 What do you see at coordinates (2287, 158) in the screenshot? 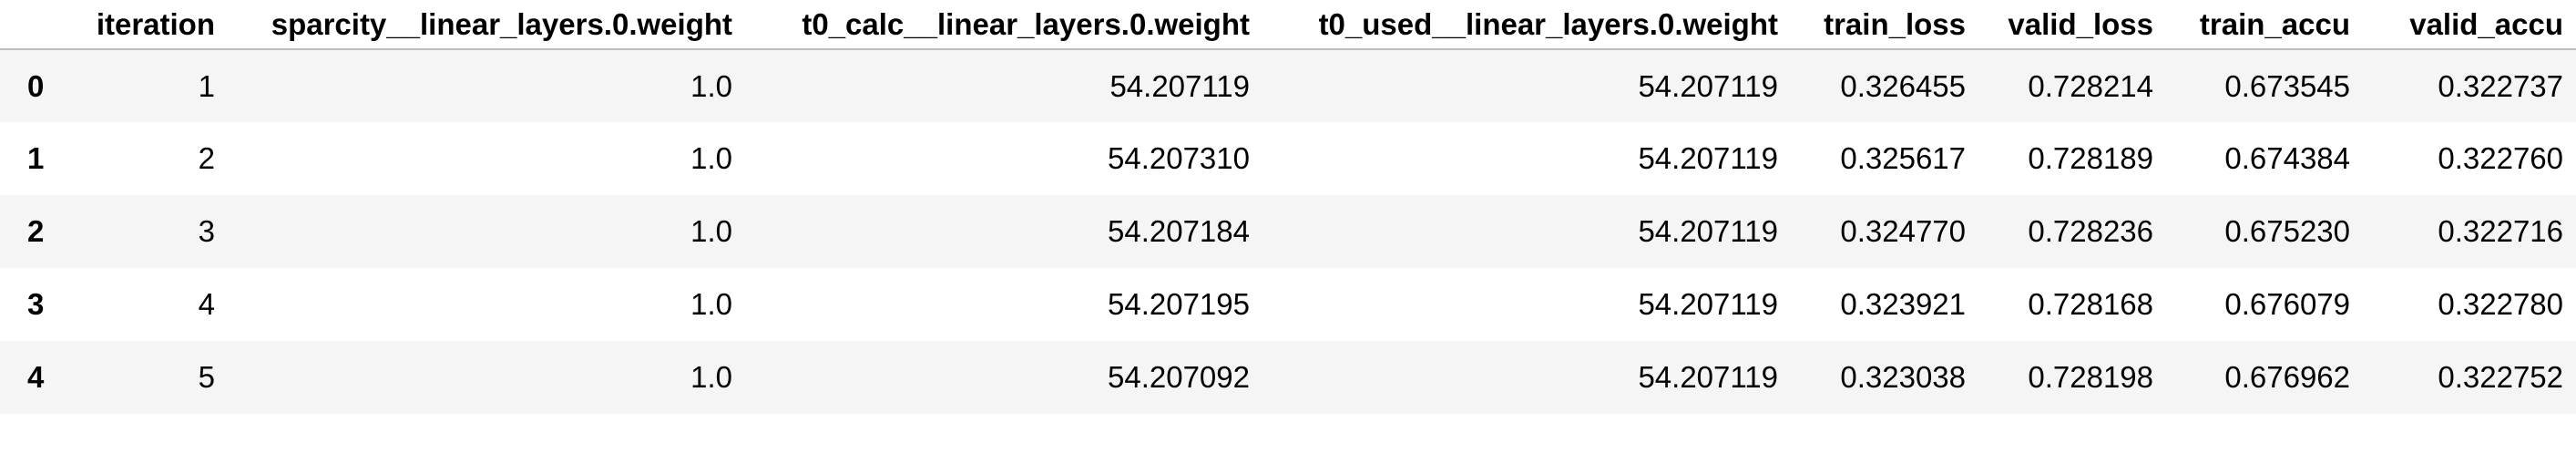
I see `cell-train-accu: 0.674384` at bounding box center [2287, 158].